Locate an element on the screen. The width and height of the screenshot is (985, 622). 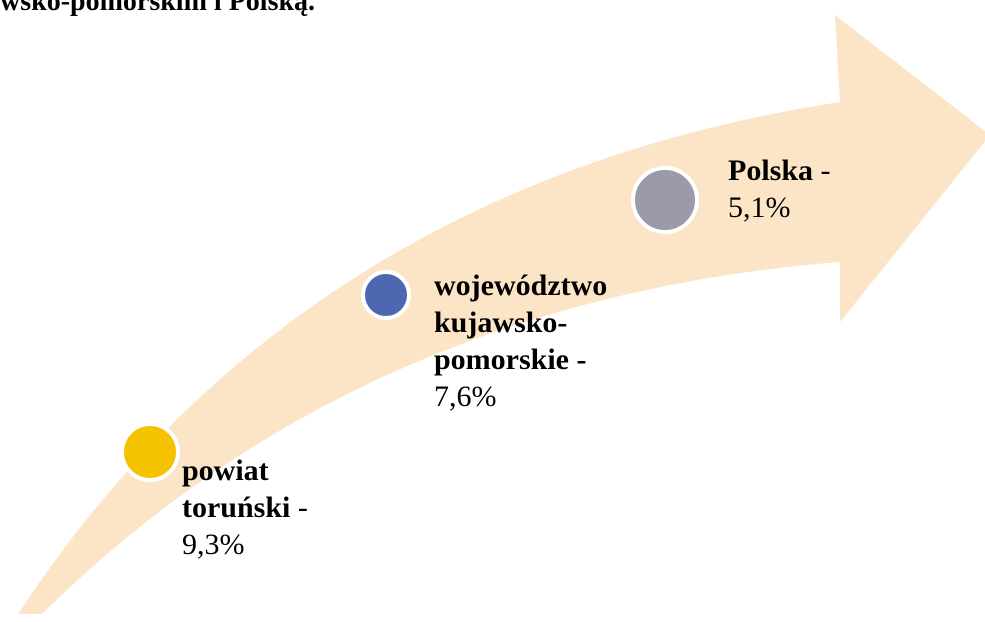
item-name: województwo kujawsko-pomorskie is located at coordinates (521, 322).